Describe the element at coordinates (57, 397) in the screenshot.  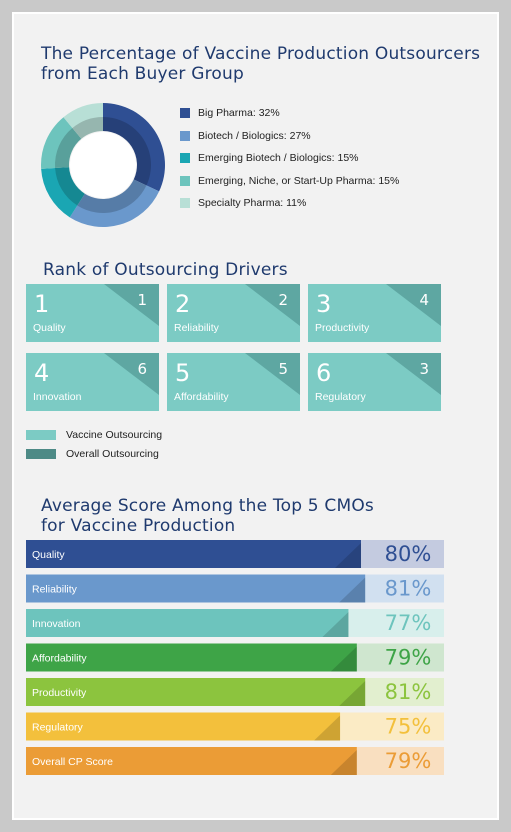
I see `driver-label: Innovation` at that location.